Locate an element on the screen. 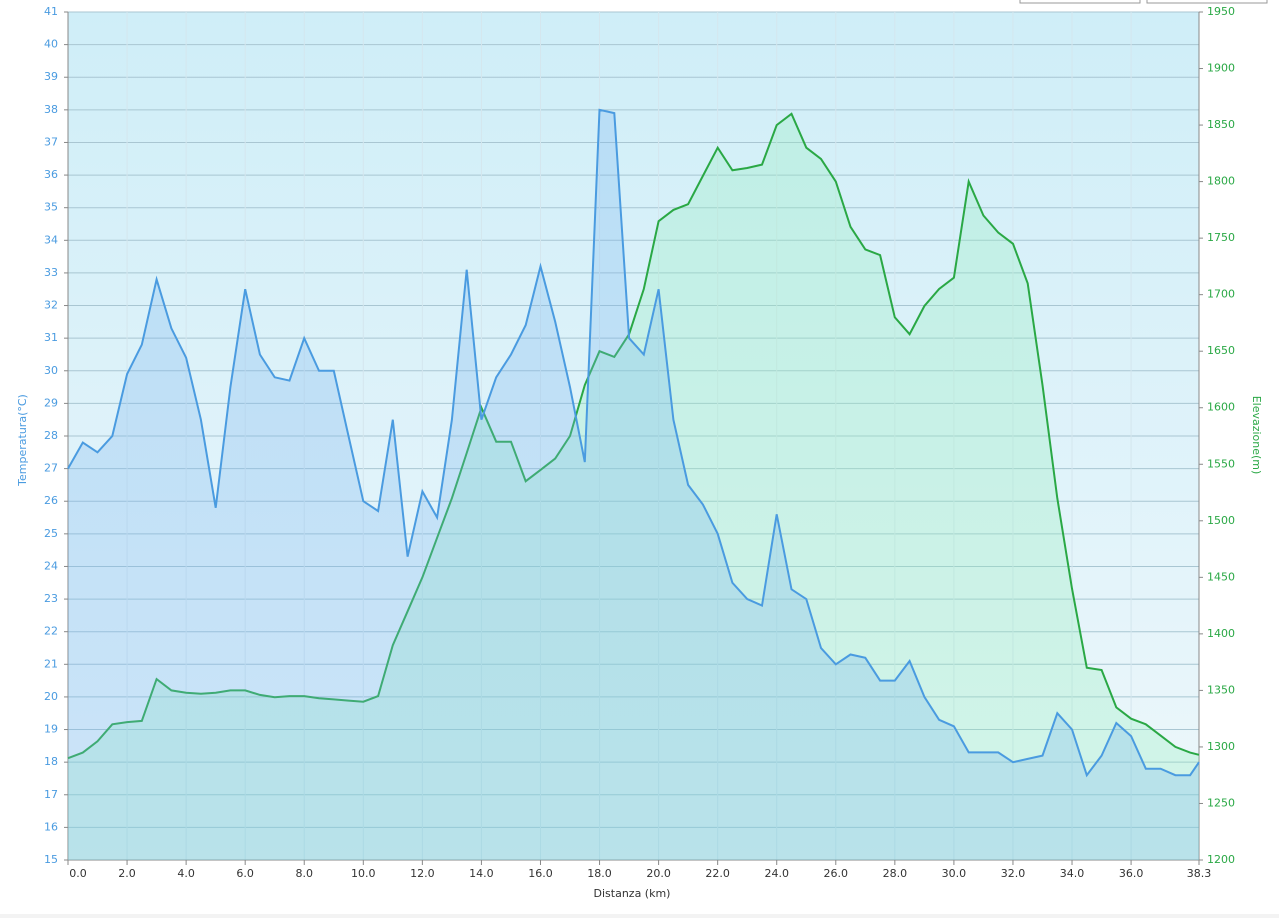 This screenshot has width=1279, height=918. x-tick-label: 28.0 is located at coordinates (895, 873).